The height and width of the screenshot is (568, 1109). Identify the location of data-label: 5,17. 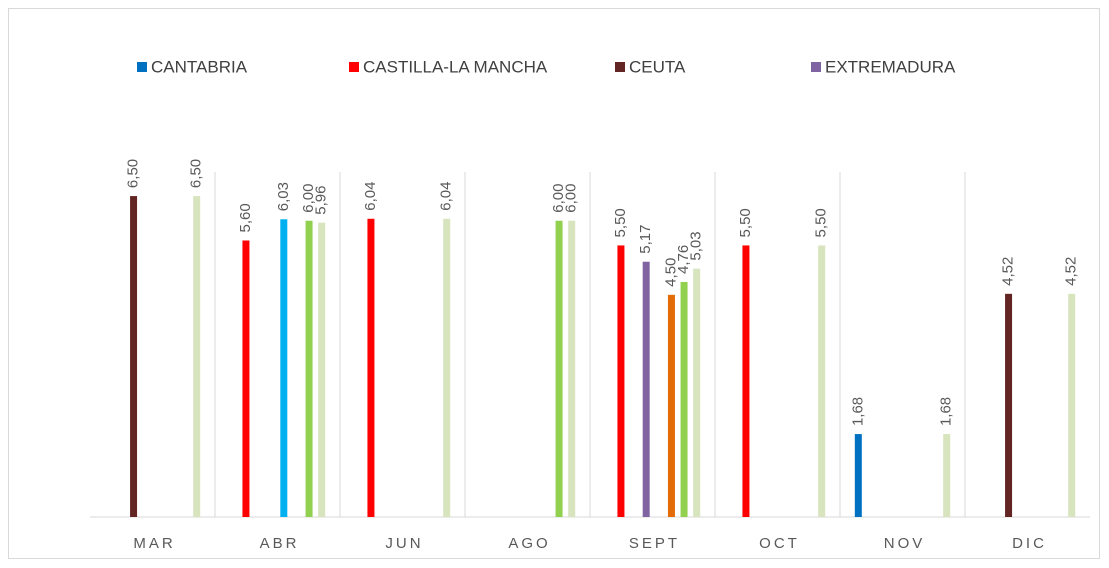
(645, 239).